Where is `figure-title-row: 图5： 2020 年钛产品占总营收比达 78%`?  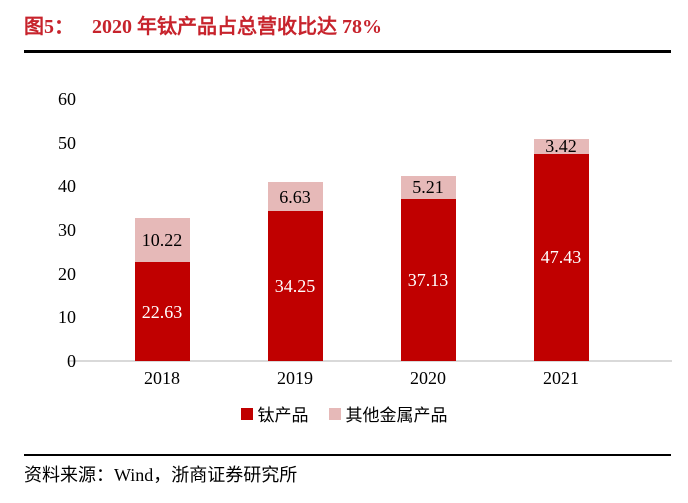 figure-title-row: 图5： 2020 年钛产品占总营收比达 78% is located at coordinates (203, 24).